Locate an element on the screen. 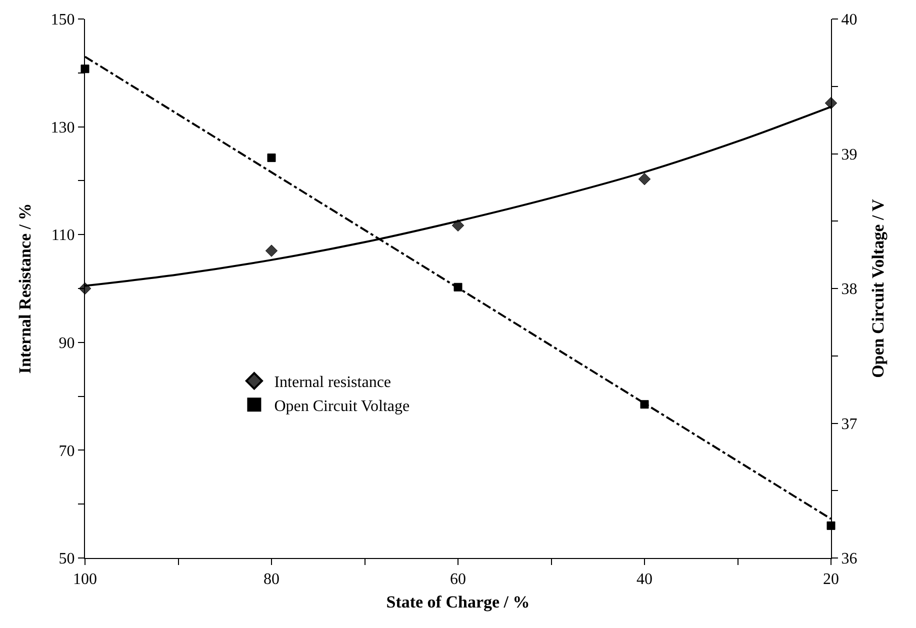 This screenshot has height=628, width=916. legend-label: Internal resistance is located at coordinates (333, 383).